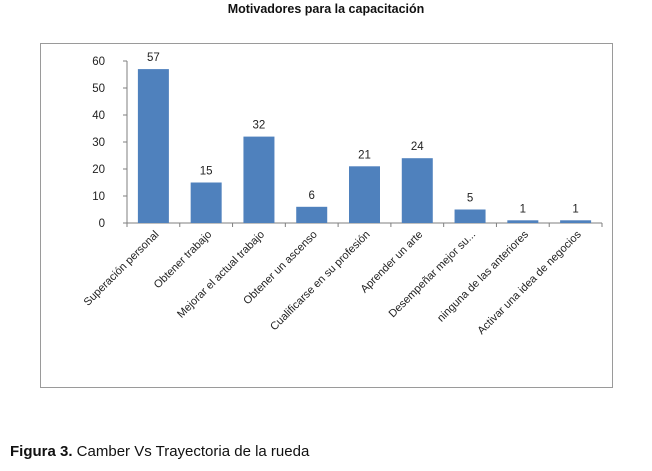 The width and height of the screenshot is (652, 471). What do you see at coordinates (122, 269) in the screenshot?
I see `category-label: Superación personal` at bounding box center [122, 269].